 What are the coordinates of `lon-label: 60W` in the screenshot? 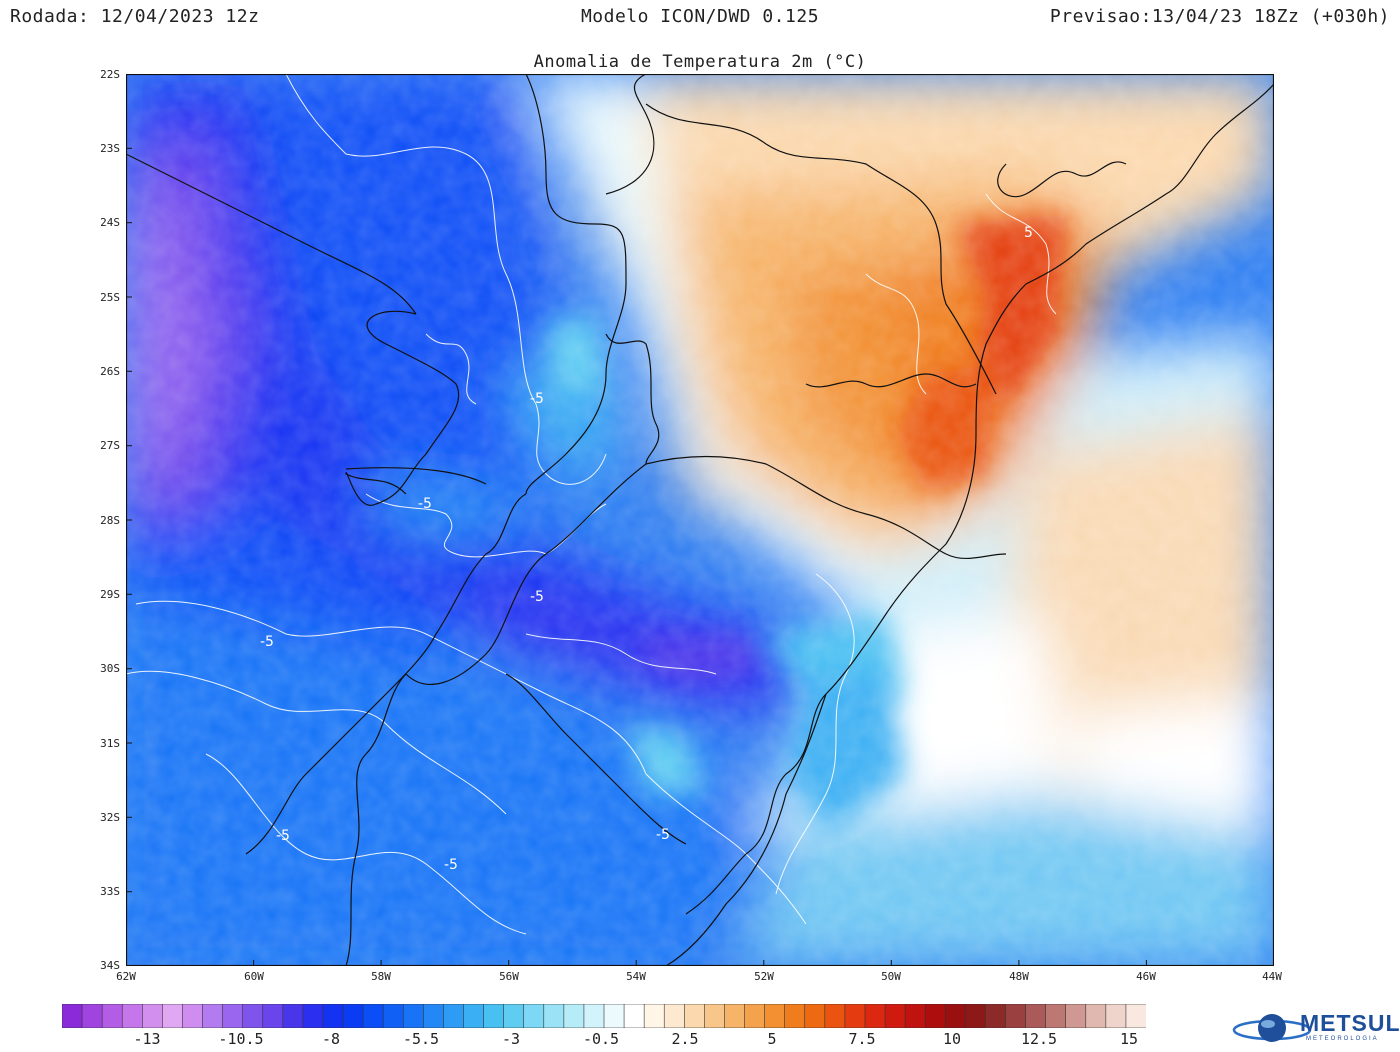 It's located at (254, 976).